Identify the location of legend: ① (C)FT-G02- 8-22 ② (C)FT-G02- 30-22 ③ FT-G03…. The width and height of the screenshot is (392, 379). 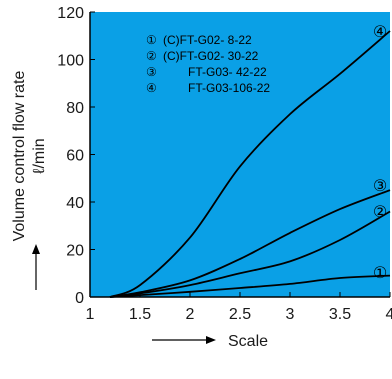
(208, 64).